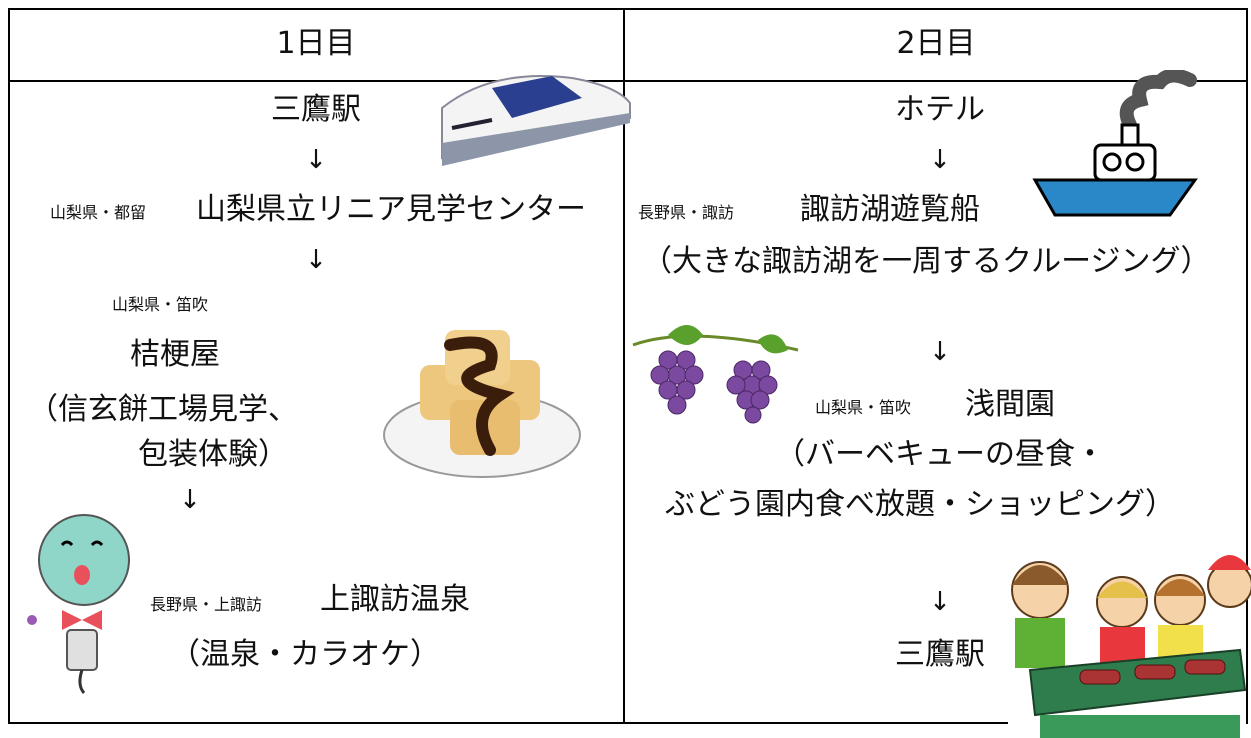  Describe the element at coordinates (316, 43) in the screenshot. I see `header: 1日目` at that location.